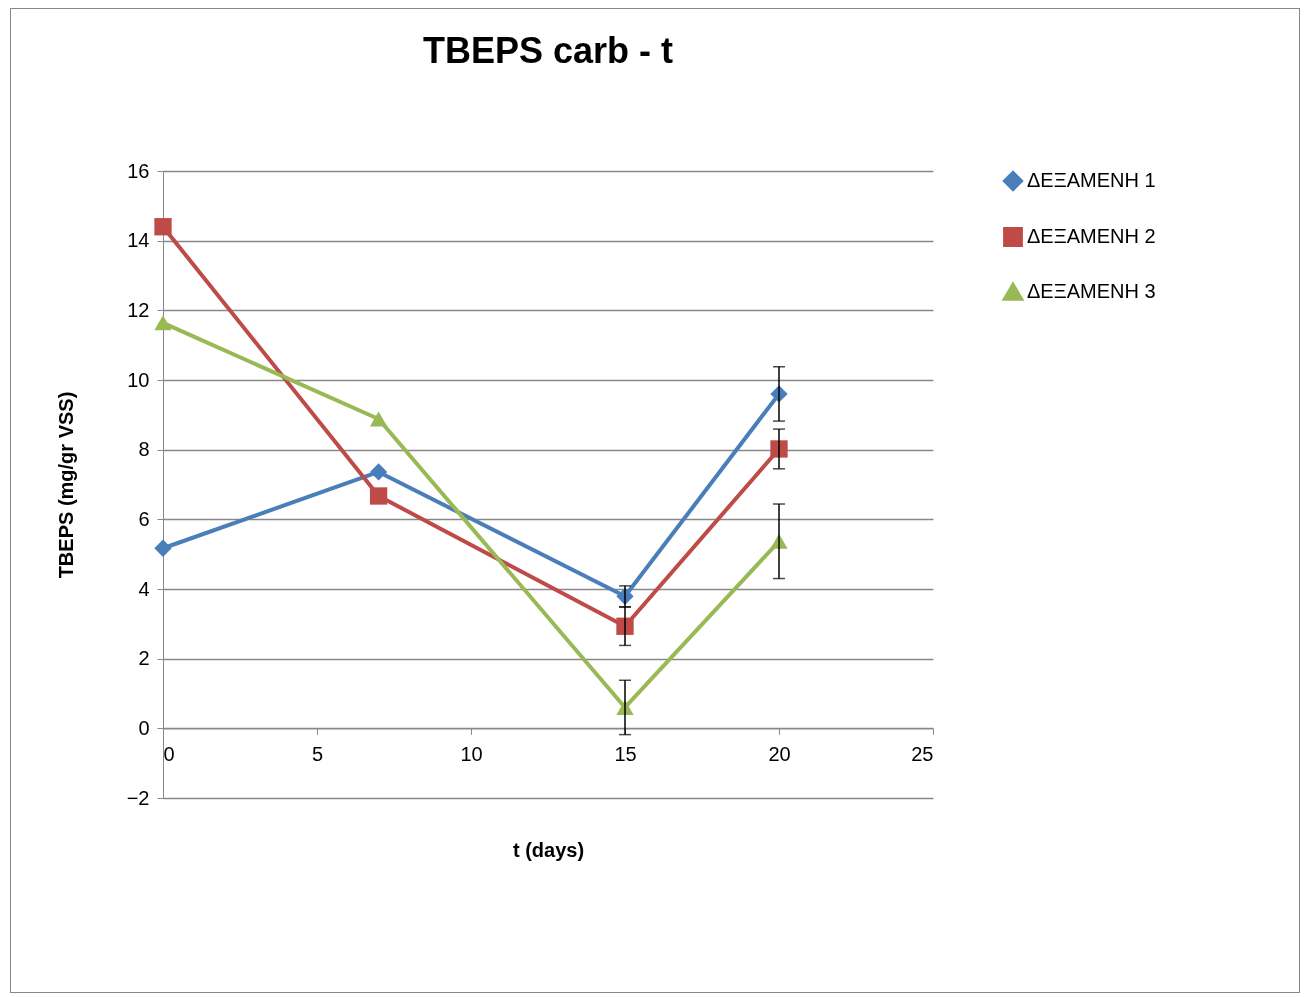  What do you see at coordinates (1091, 291) in the screenshot?
I see `legend-label: ΔΕΞΑΜΕΝΗ 3` at bounding box center [1091, 291].